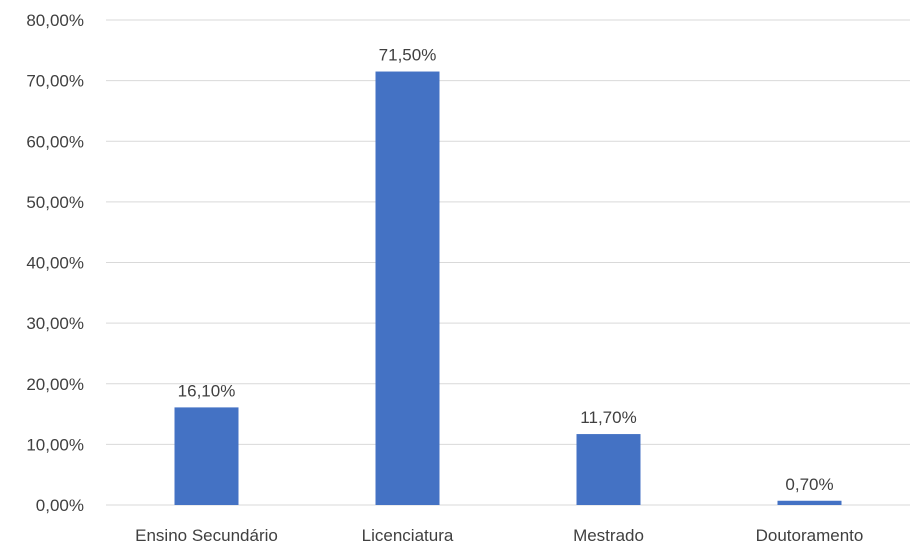  I want to click on data-label: 11,70%, so click(608, 417).